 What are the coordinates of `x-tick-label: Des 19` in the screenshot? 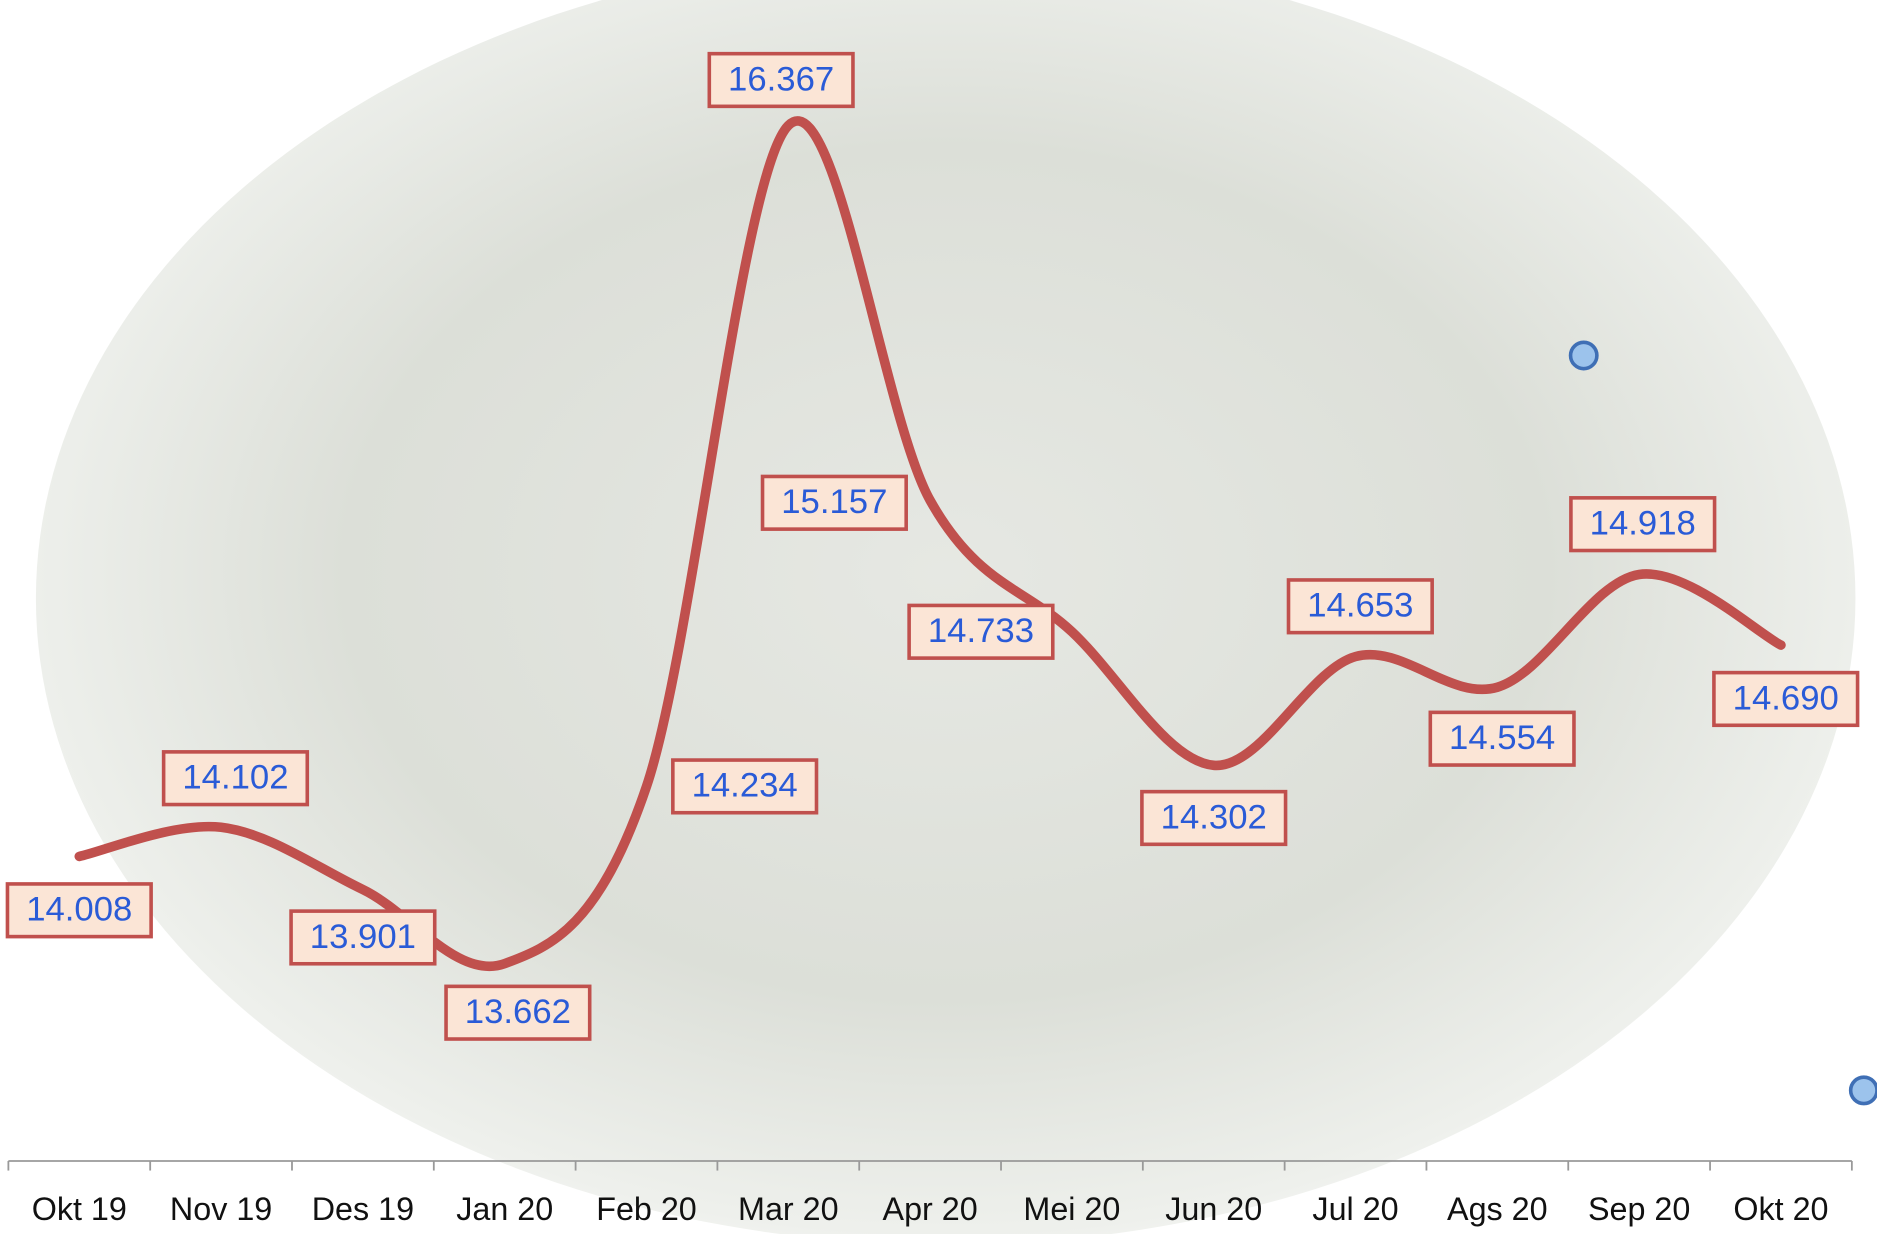 It's located at (363, 1209).